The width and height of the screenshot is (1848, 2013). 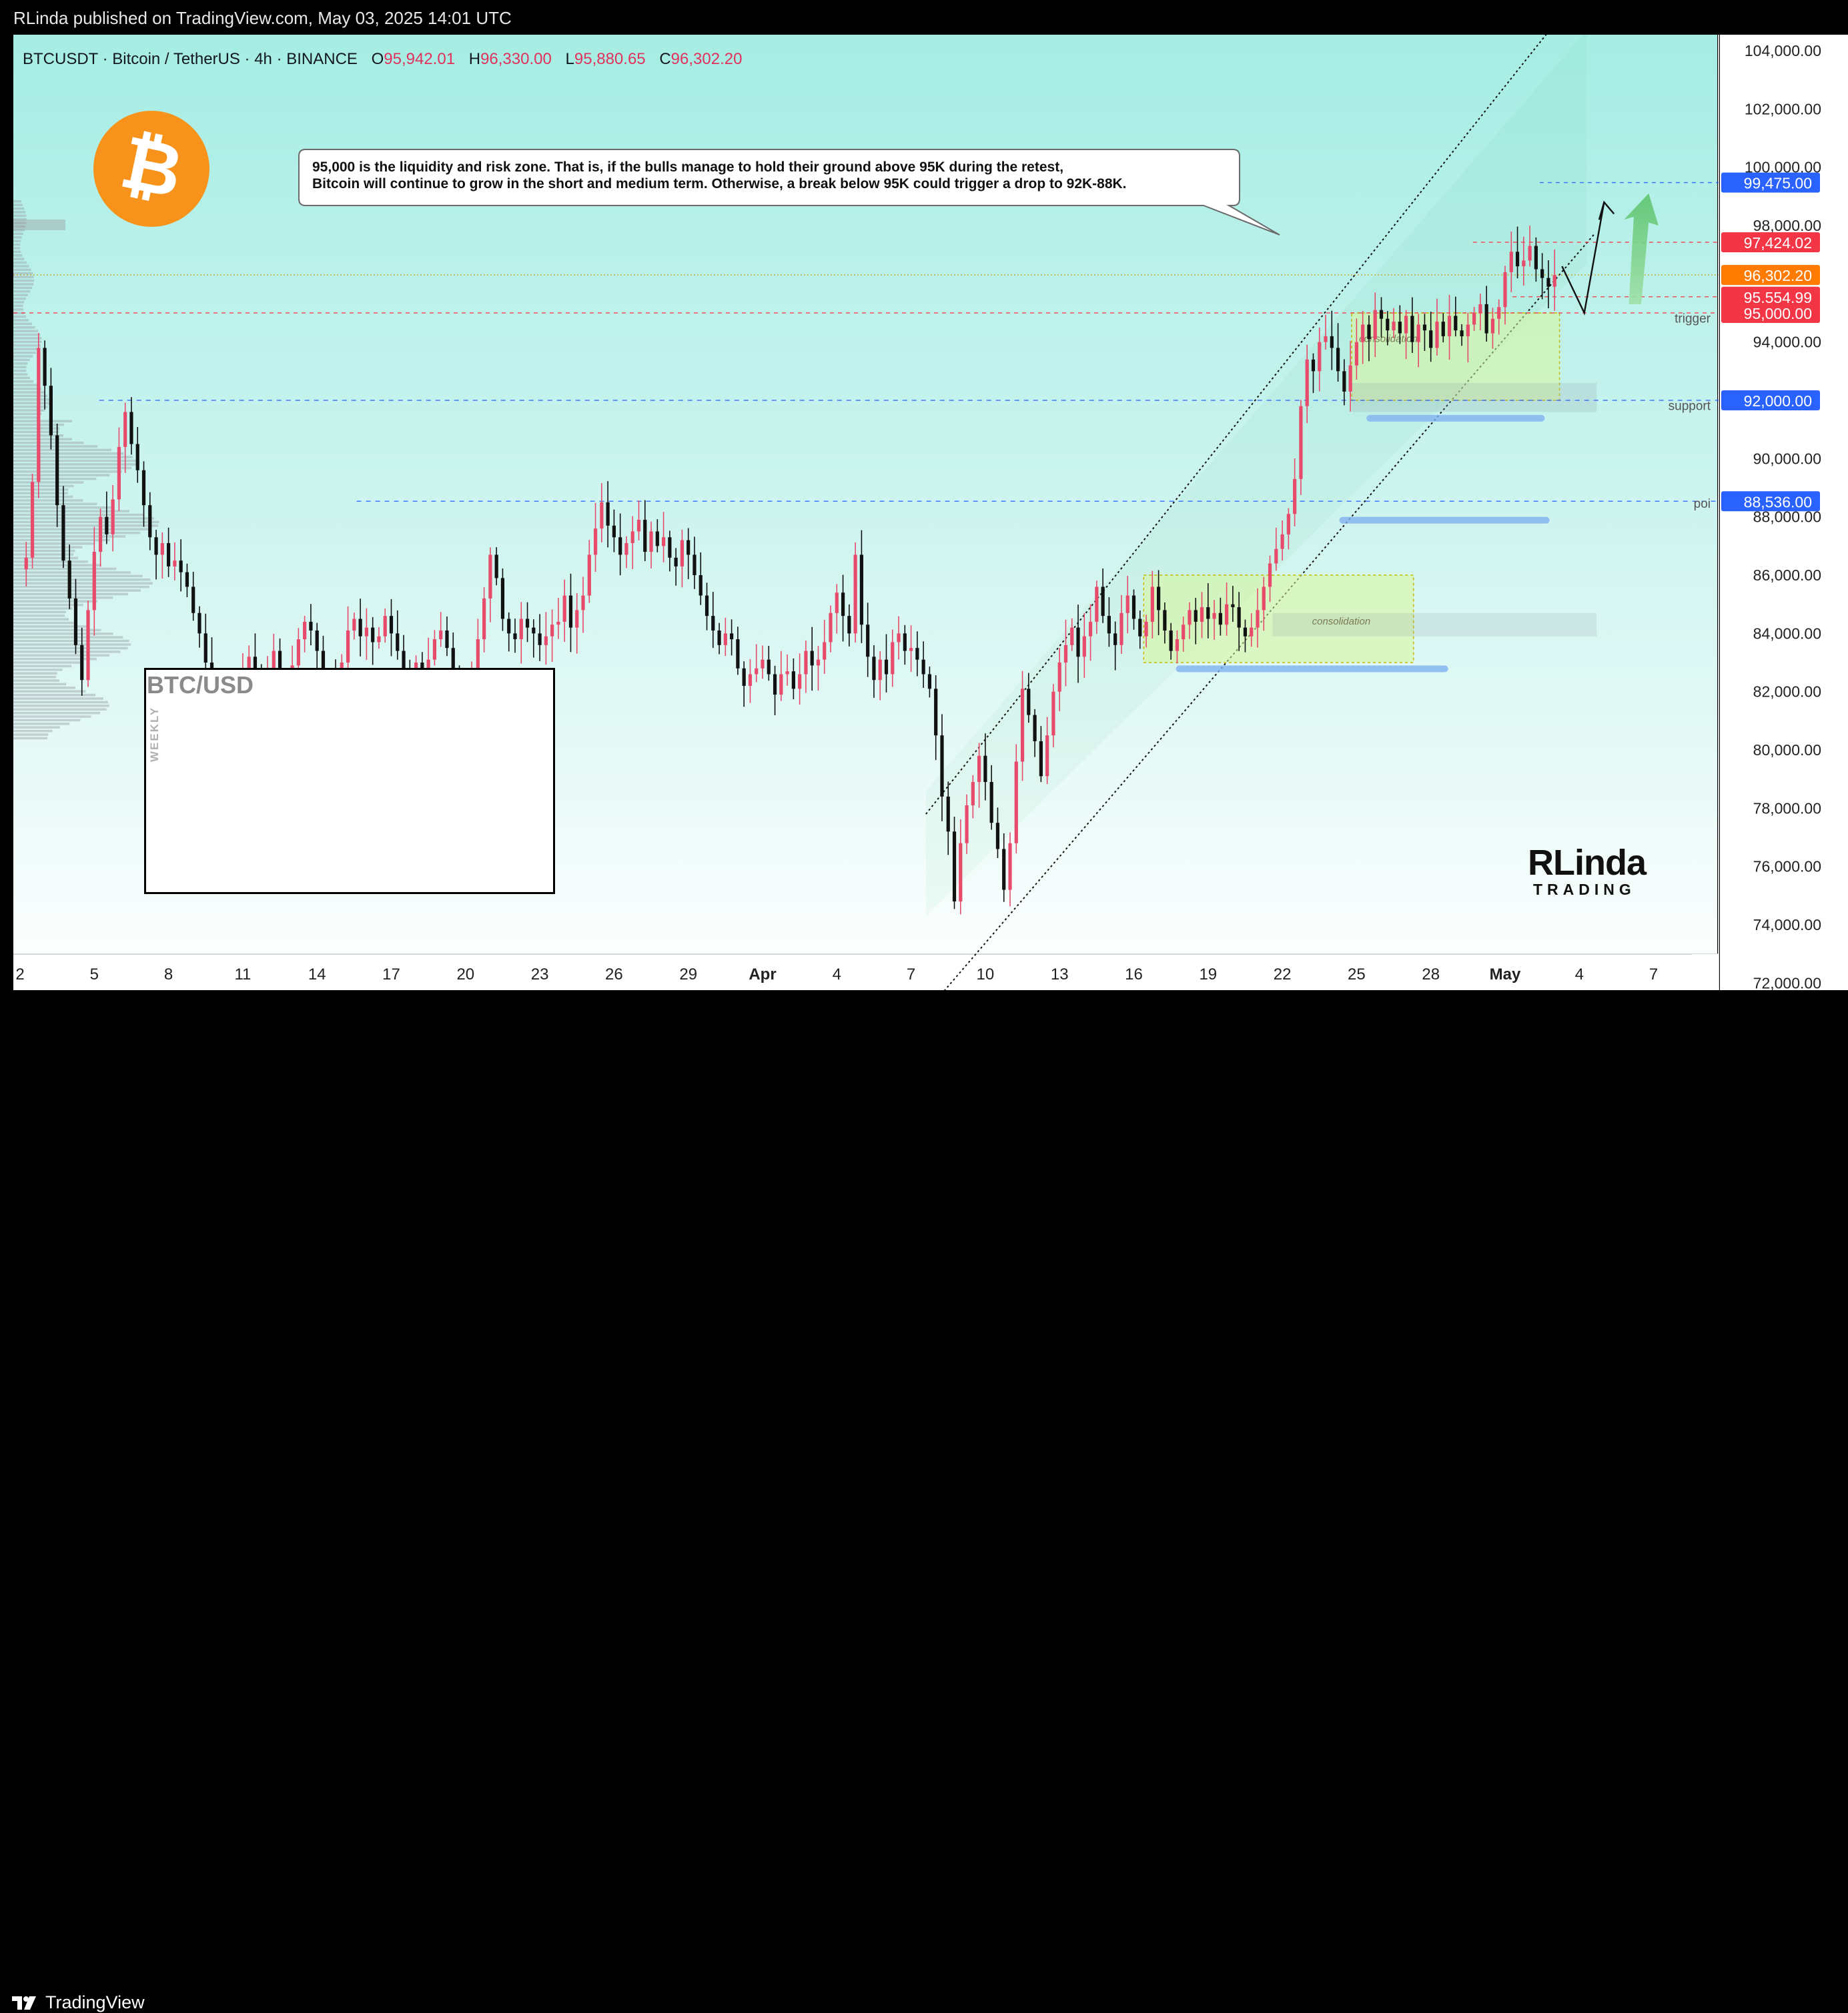 What do you see at coordinates (391, 974) in the screenshot?
I see `time-tick: 17` at bounding box center [391, 974].